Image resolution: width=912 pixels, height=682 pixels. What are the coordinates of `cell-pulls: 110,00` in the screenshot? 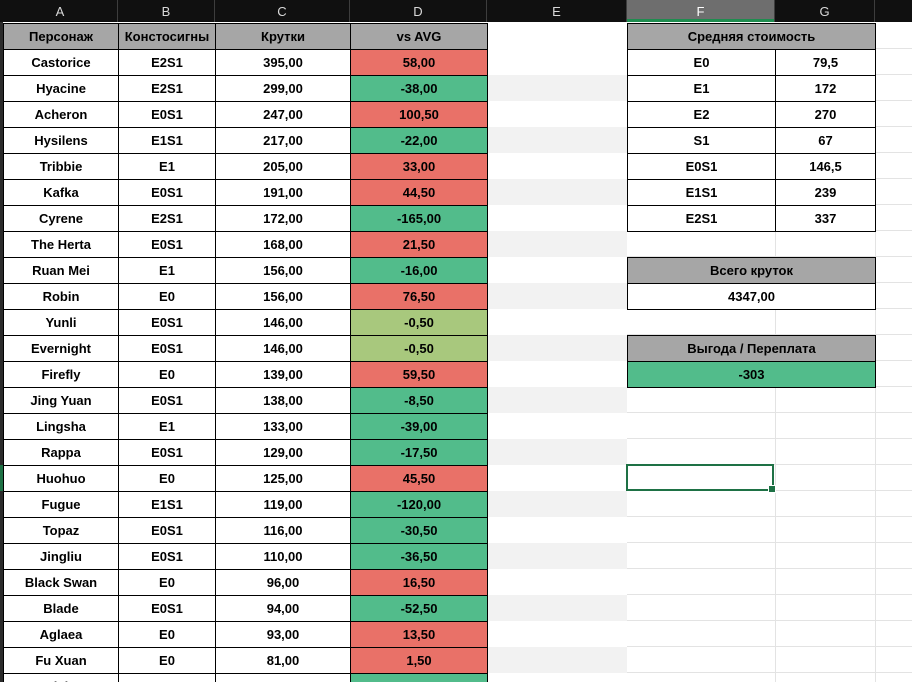 It's located at (283, 557).